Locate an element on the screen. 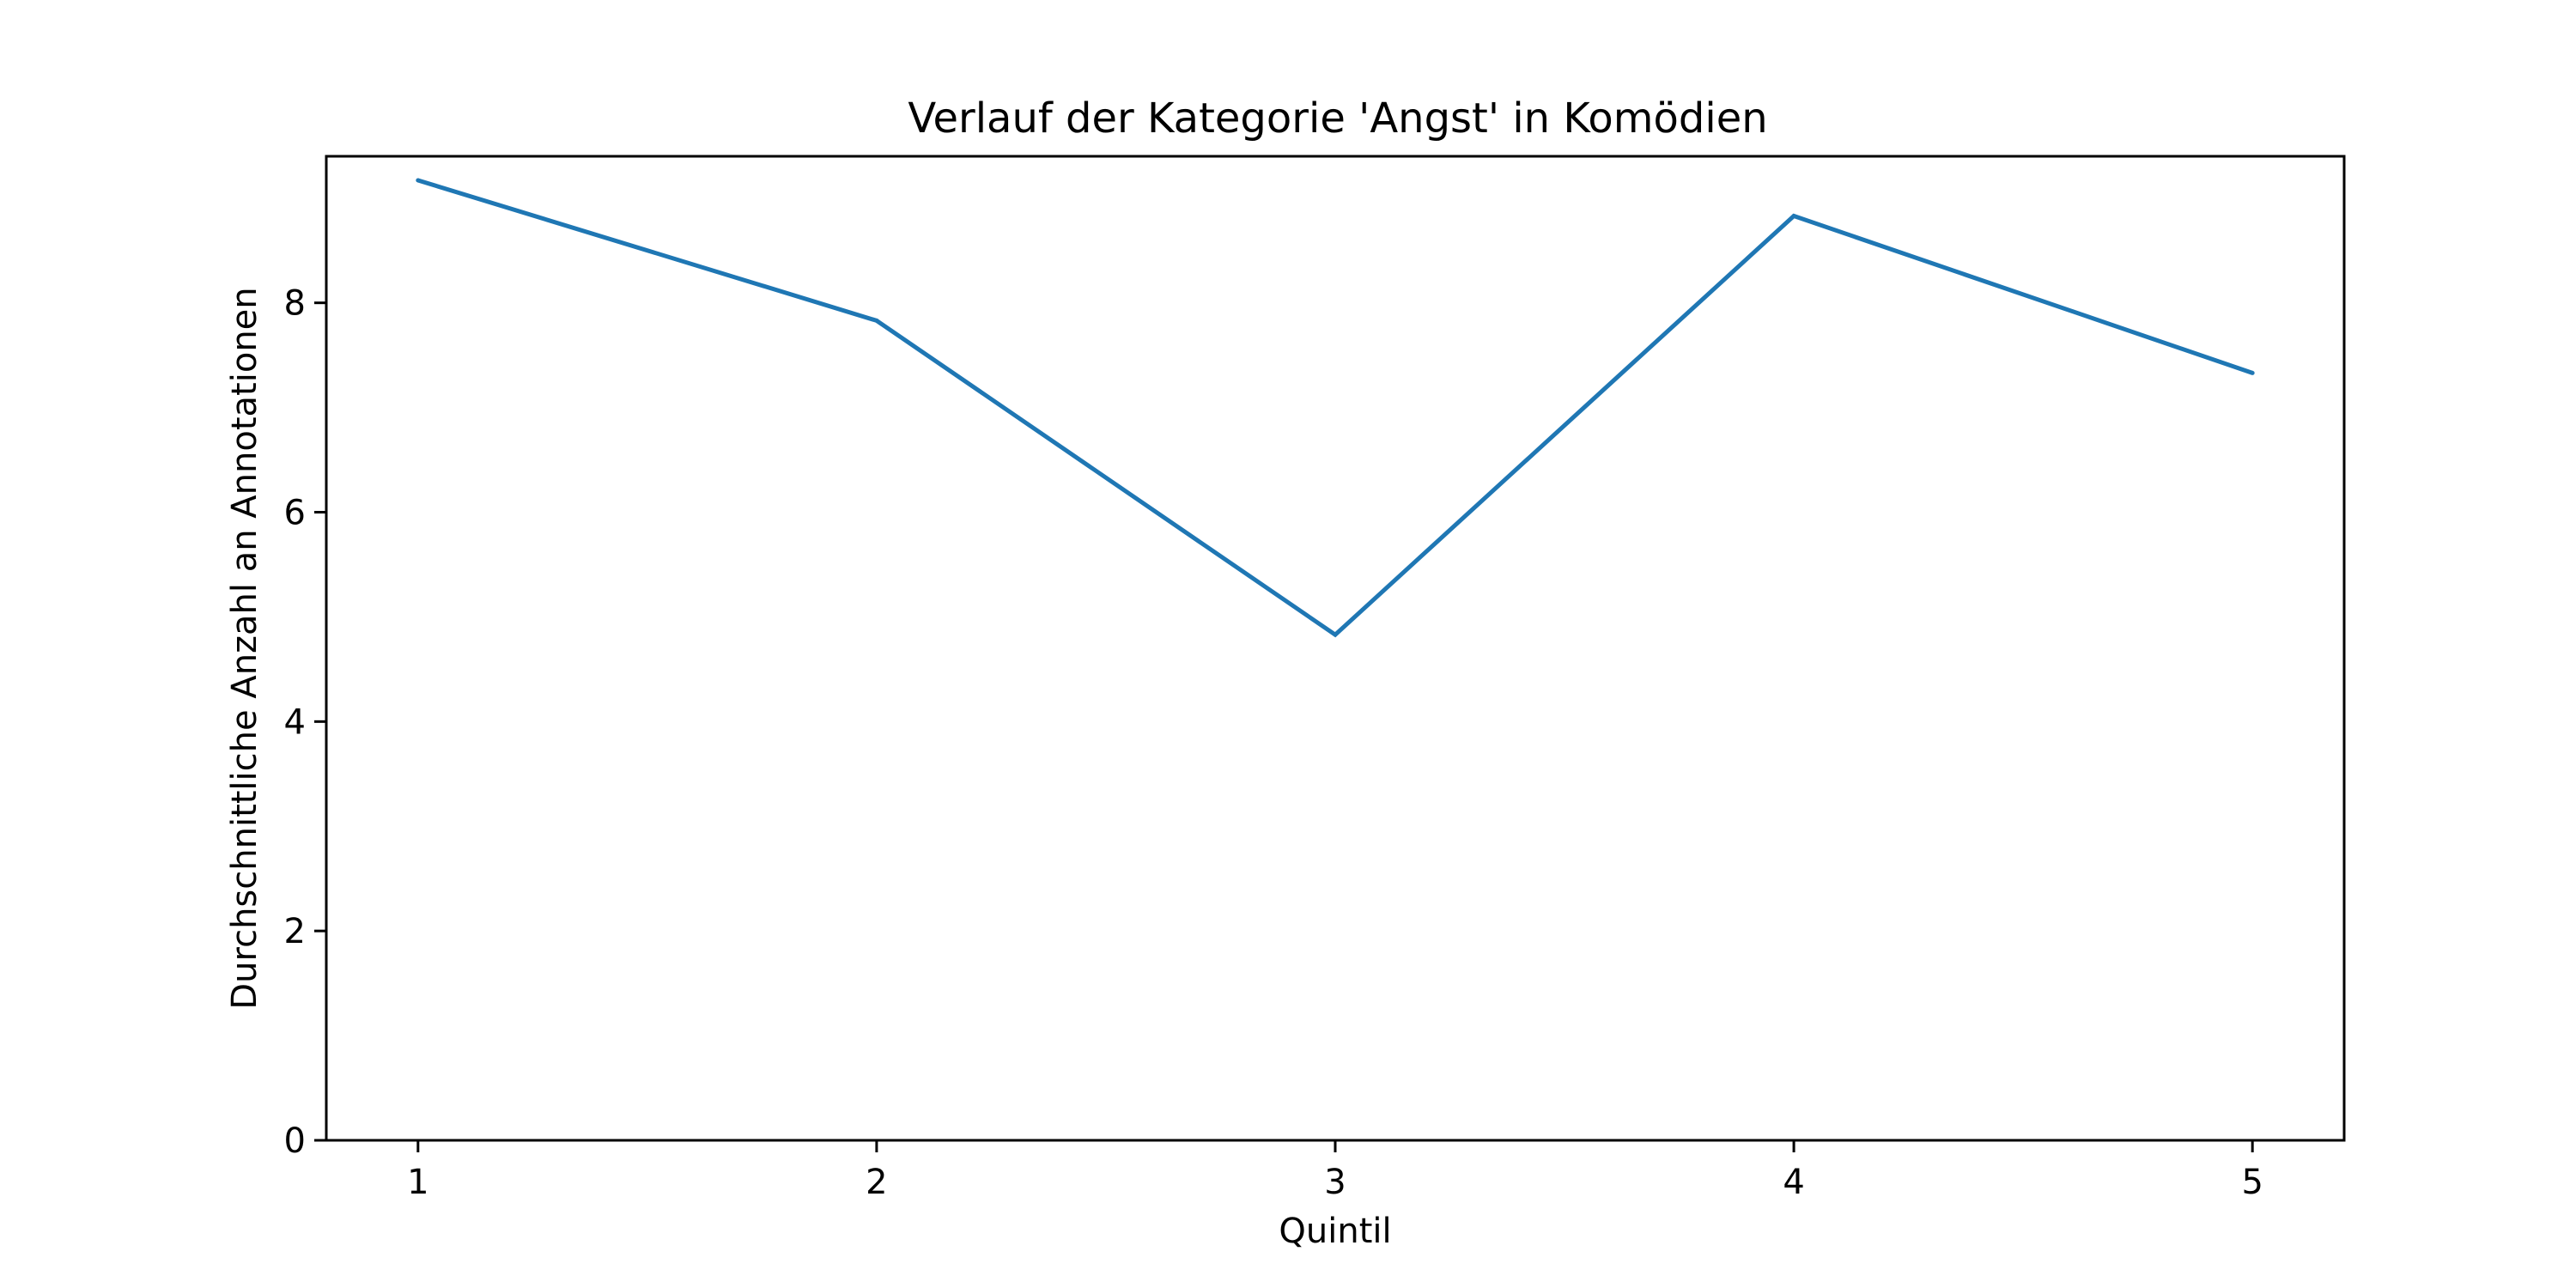 The image size is (2576, 1288). y-tick-label: 0 is located at coordinates (295, 1141).